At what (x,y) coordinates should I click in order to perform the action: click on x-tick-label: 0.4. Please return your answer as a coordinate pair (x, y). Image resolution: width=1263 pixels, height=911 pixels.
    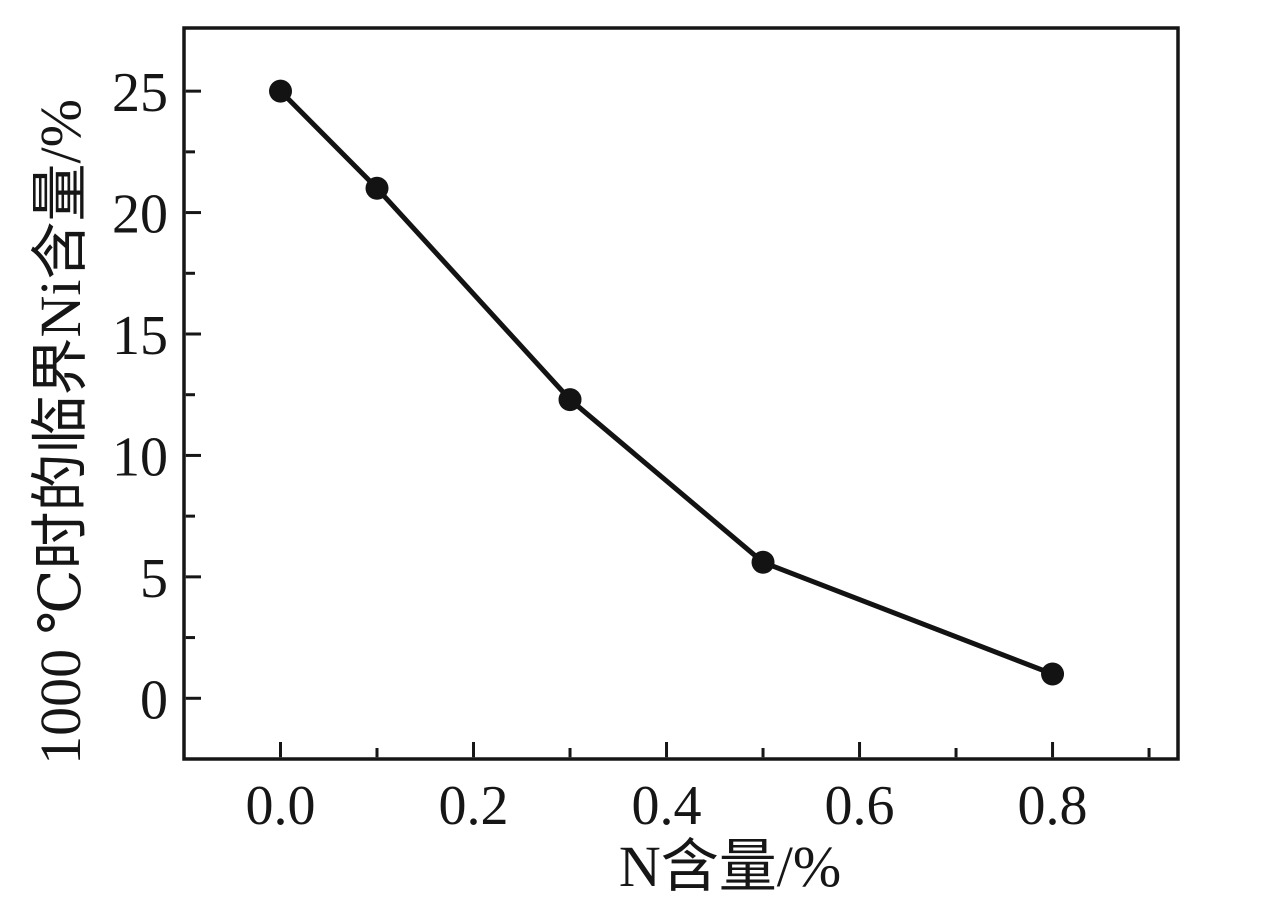
    Looking at the image, I should click on (667, 806).